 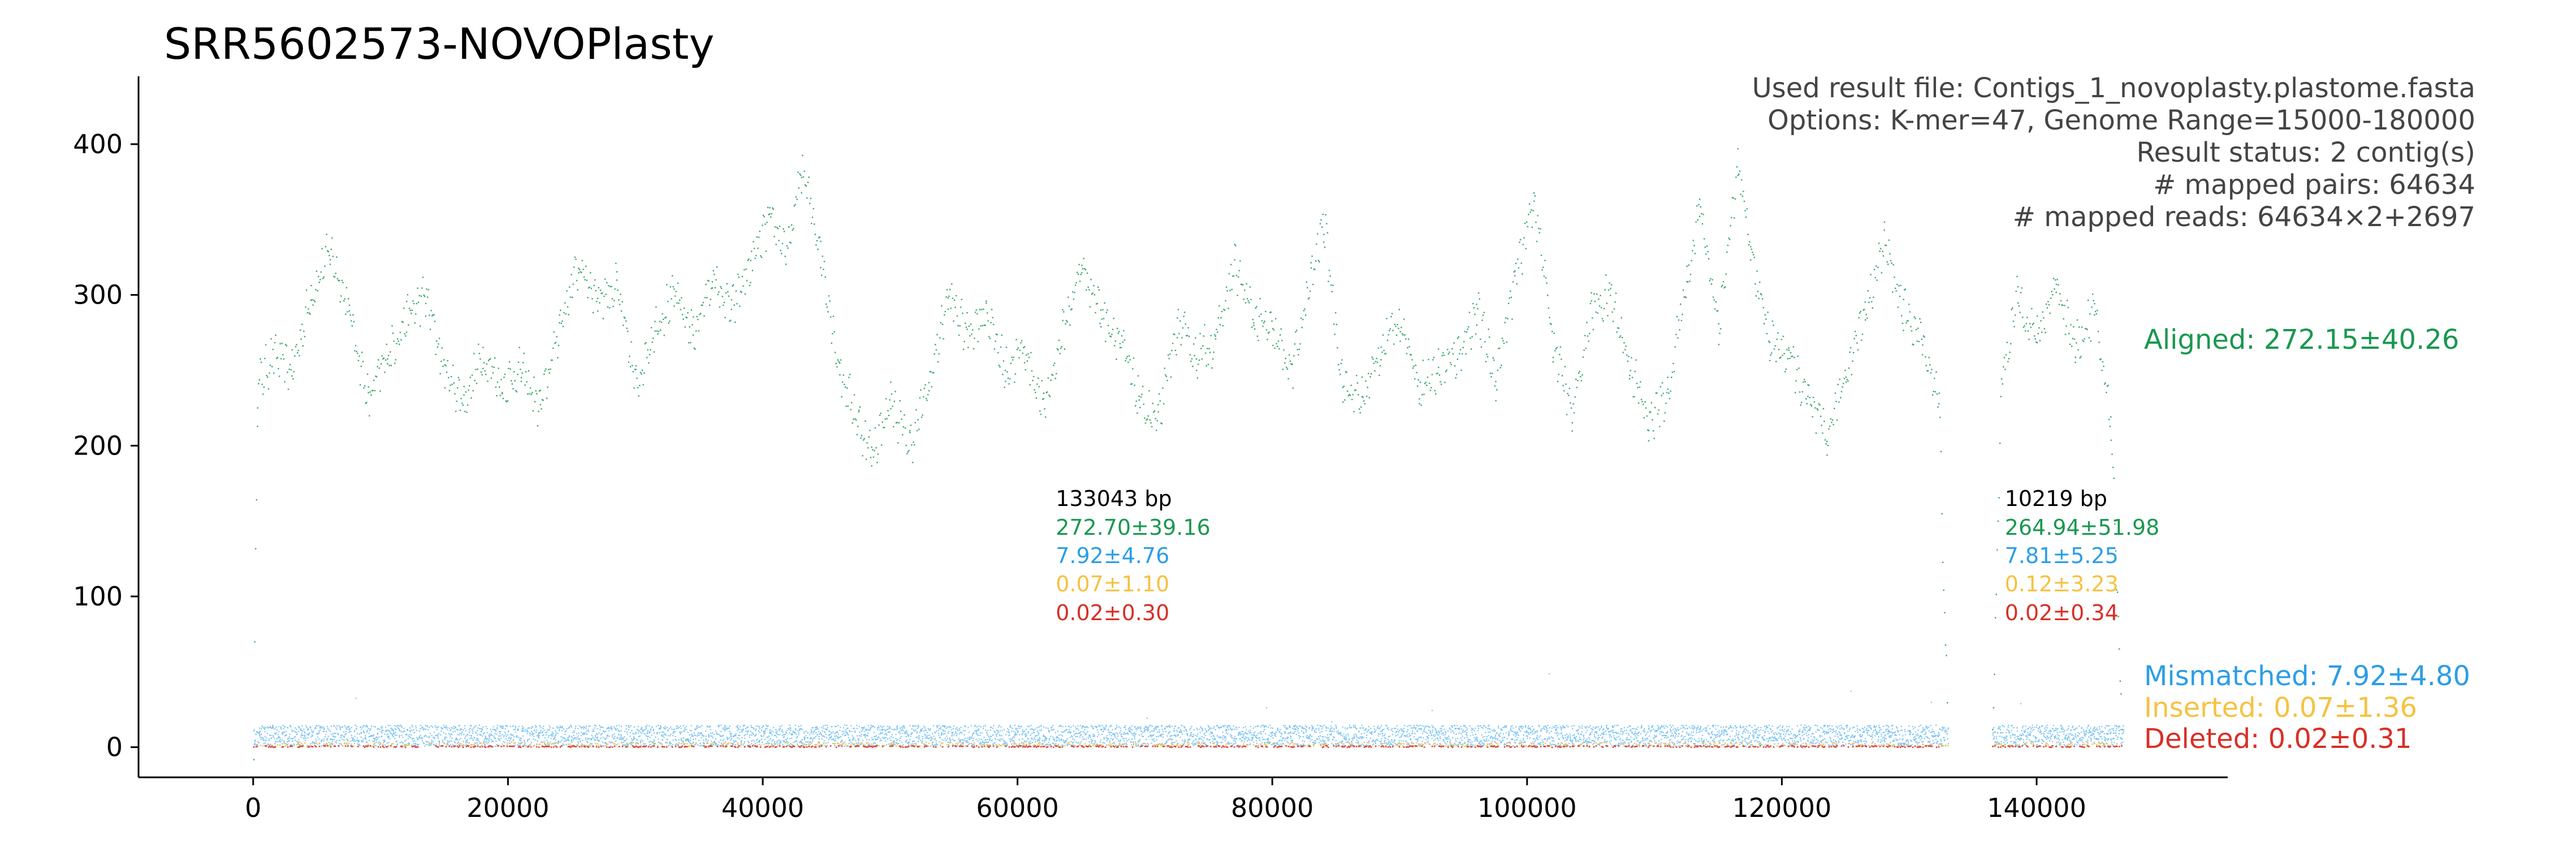 What do you see at coordinates (2301, 340) in the screenshot?
I see `legend-aligned: Aligned: 272.15±40.26` at bounding box center [2301, 340].